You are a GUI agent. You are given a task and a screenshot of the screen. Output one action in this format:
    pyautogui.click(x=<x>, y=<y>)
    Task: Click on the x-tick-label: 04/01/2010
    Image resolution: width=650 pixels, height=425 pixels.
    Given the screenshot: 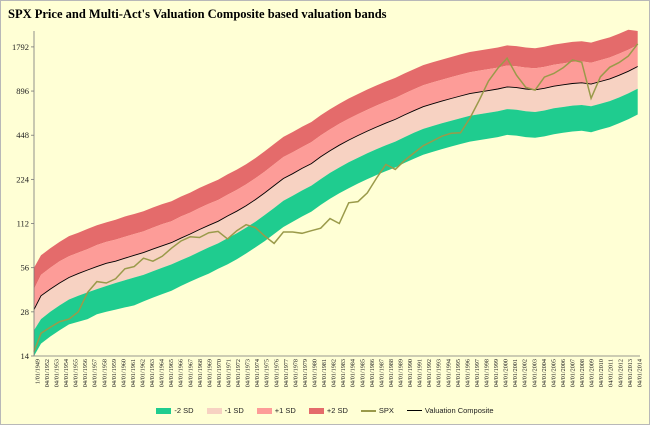 What is the action you would take?
    pyautogui.click(x=601, y=373)
    